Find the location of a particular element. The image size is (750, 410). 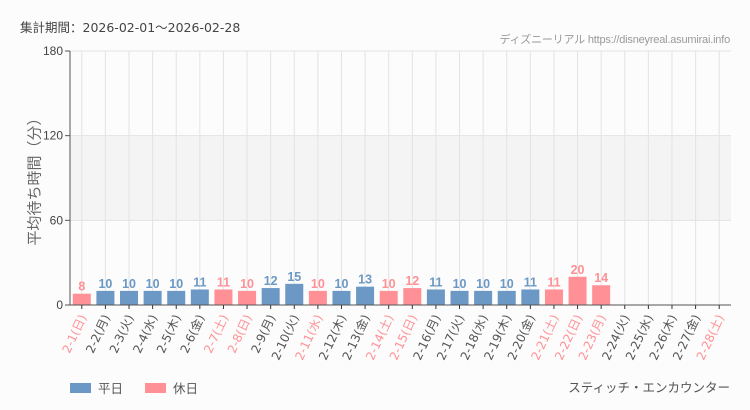

y-tick-label: 60 is located at coordinates (57, 220).